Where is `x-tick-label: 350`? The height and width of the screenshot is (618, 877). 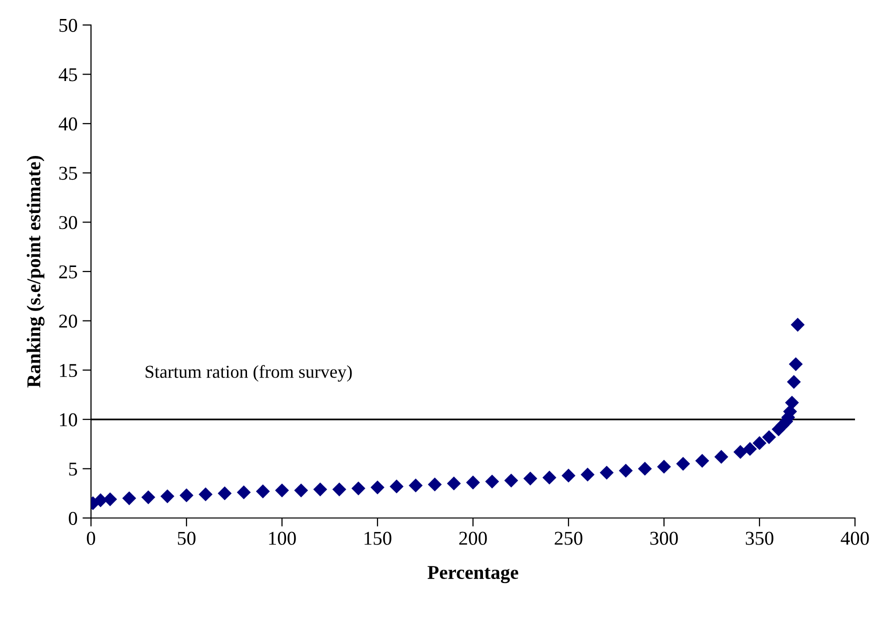 x-tick-label: 350 is located at coordinates (760, 538).